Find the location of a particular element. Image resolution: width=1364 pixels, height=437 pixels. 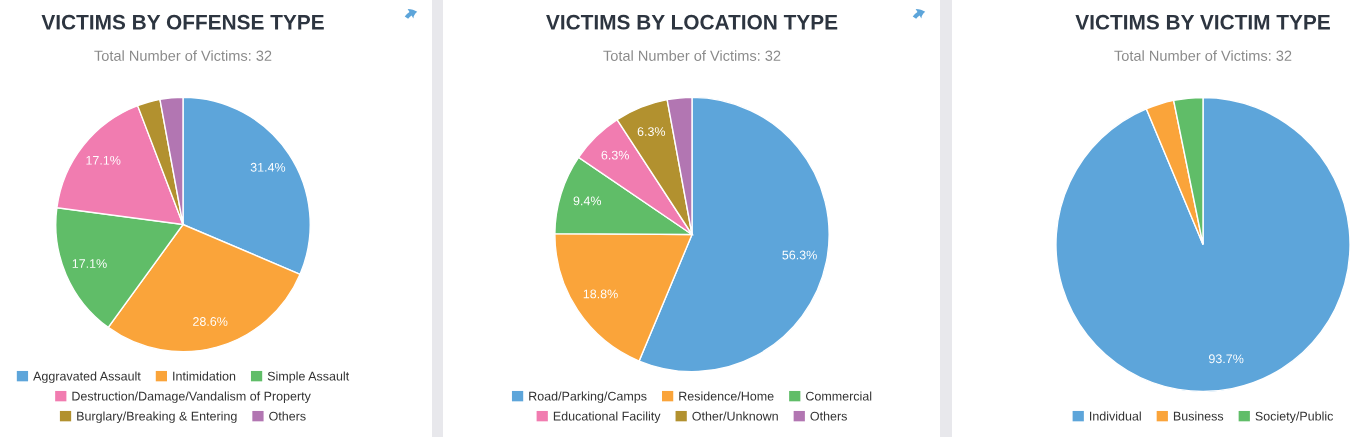

chart-title: VICTIMS BY LOCATION TYPE is located at coordinates (692, 22).